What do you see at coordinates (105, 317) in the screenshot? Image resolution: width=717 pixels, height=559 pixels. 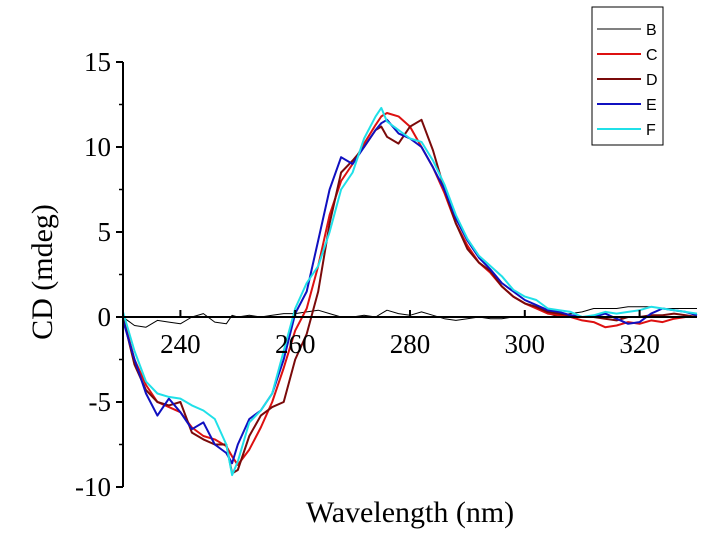 I see `y-tick-label: 0` at bounding box center [105, 317].